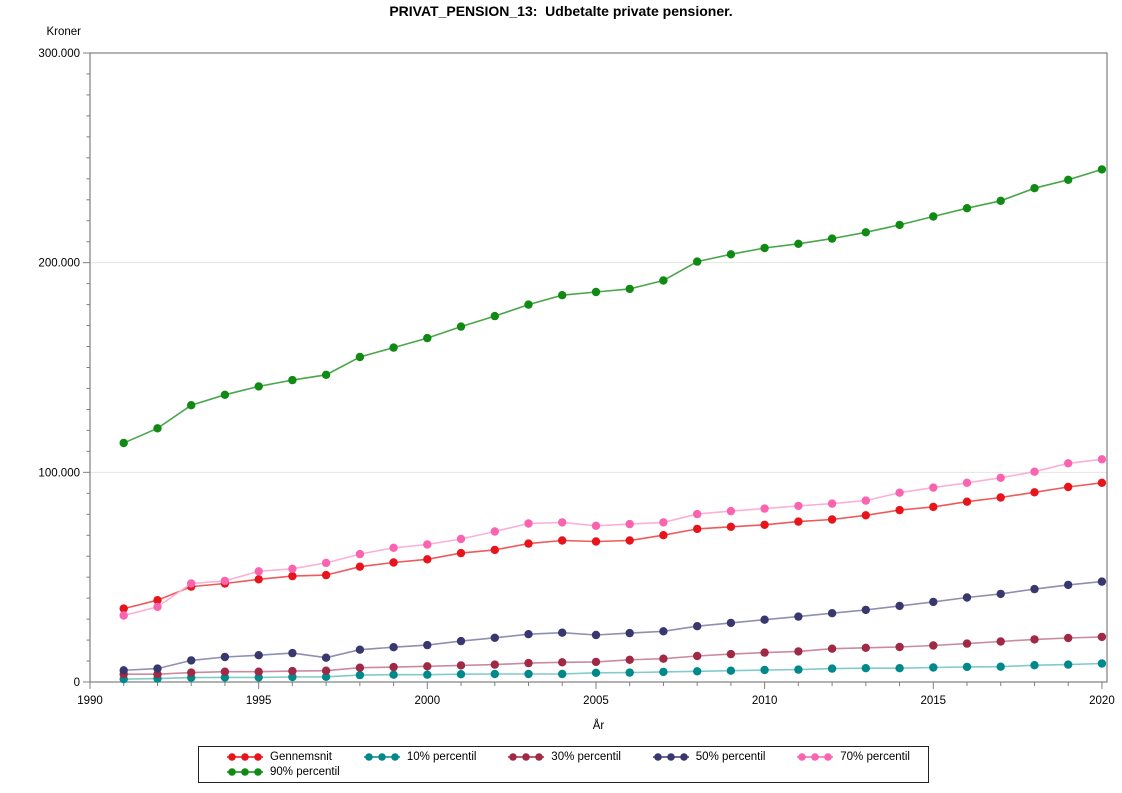  Describe the element at coordinates (764, 619) in the screenshot. I see `data-point-50-percentil-2010` at that location.